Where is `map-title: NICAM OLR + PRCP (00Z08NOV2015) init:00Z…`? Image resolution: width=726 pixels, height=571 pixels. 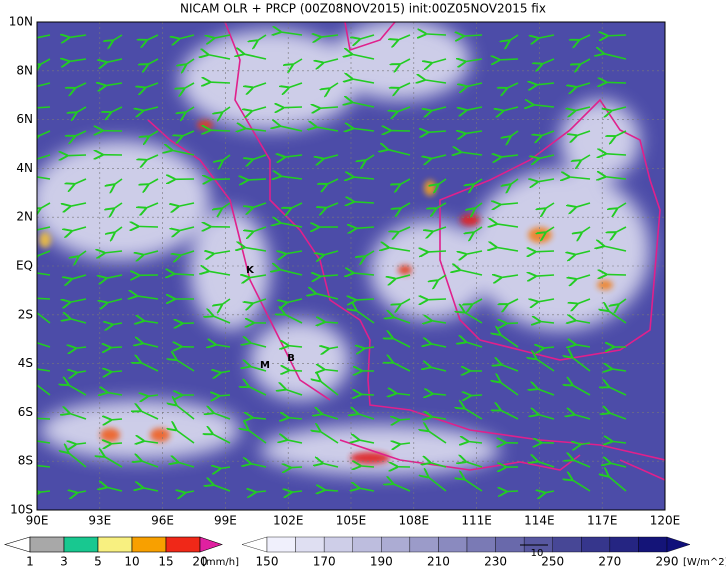 map-title: NICAM OLR + PRCP (00Z08NOV2015) init:00Z… is located at coordinates (363, 9).